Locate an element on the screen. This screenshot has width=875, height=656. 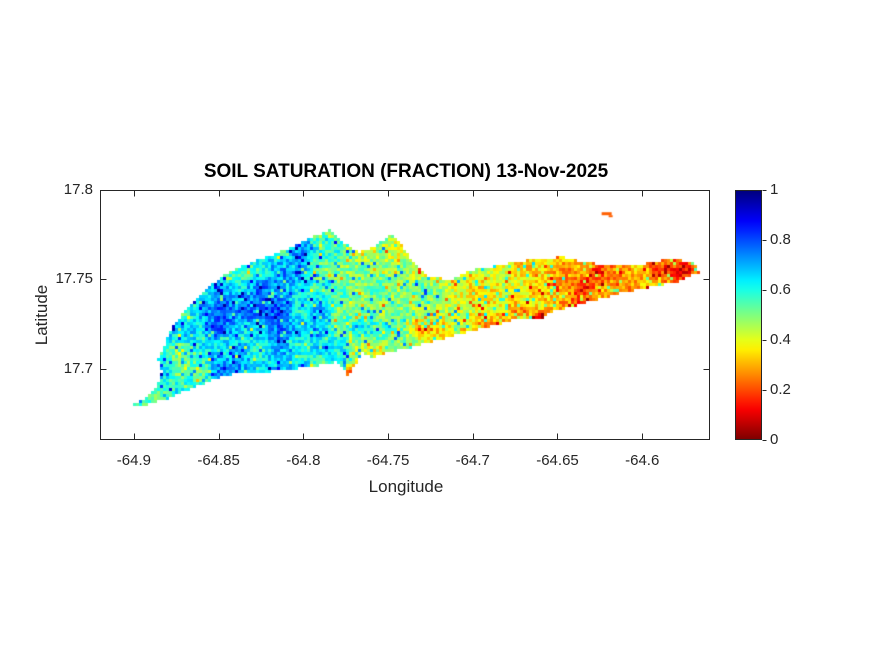
chart-title: SOIL SATURATION (FRACTION) 13-Nov-2025 is located at coordinates (406, 171).